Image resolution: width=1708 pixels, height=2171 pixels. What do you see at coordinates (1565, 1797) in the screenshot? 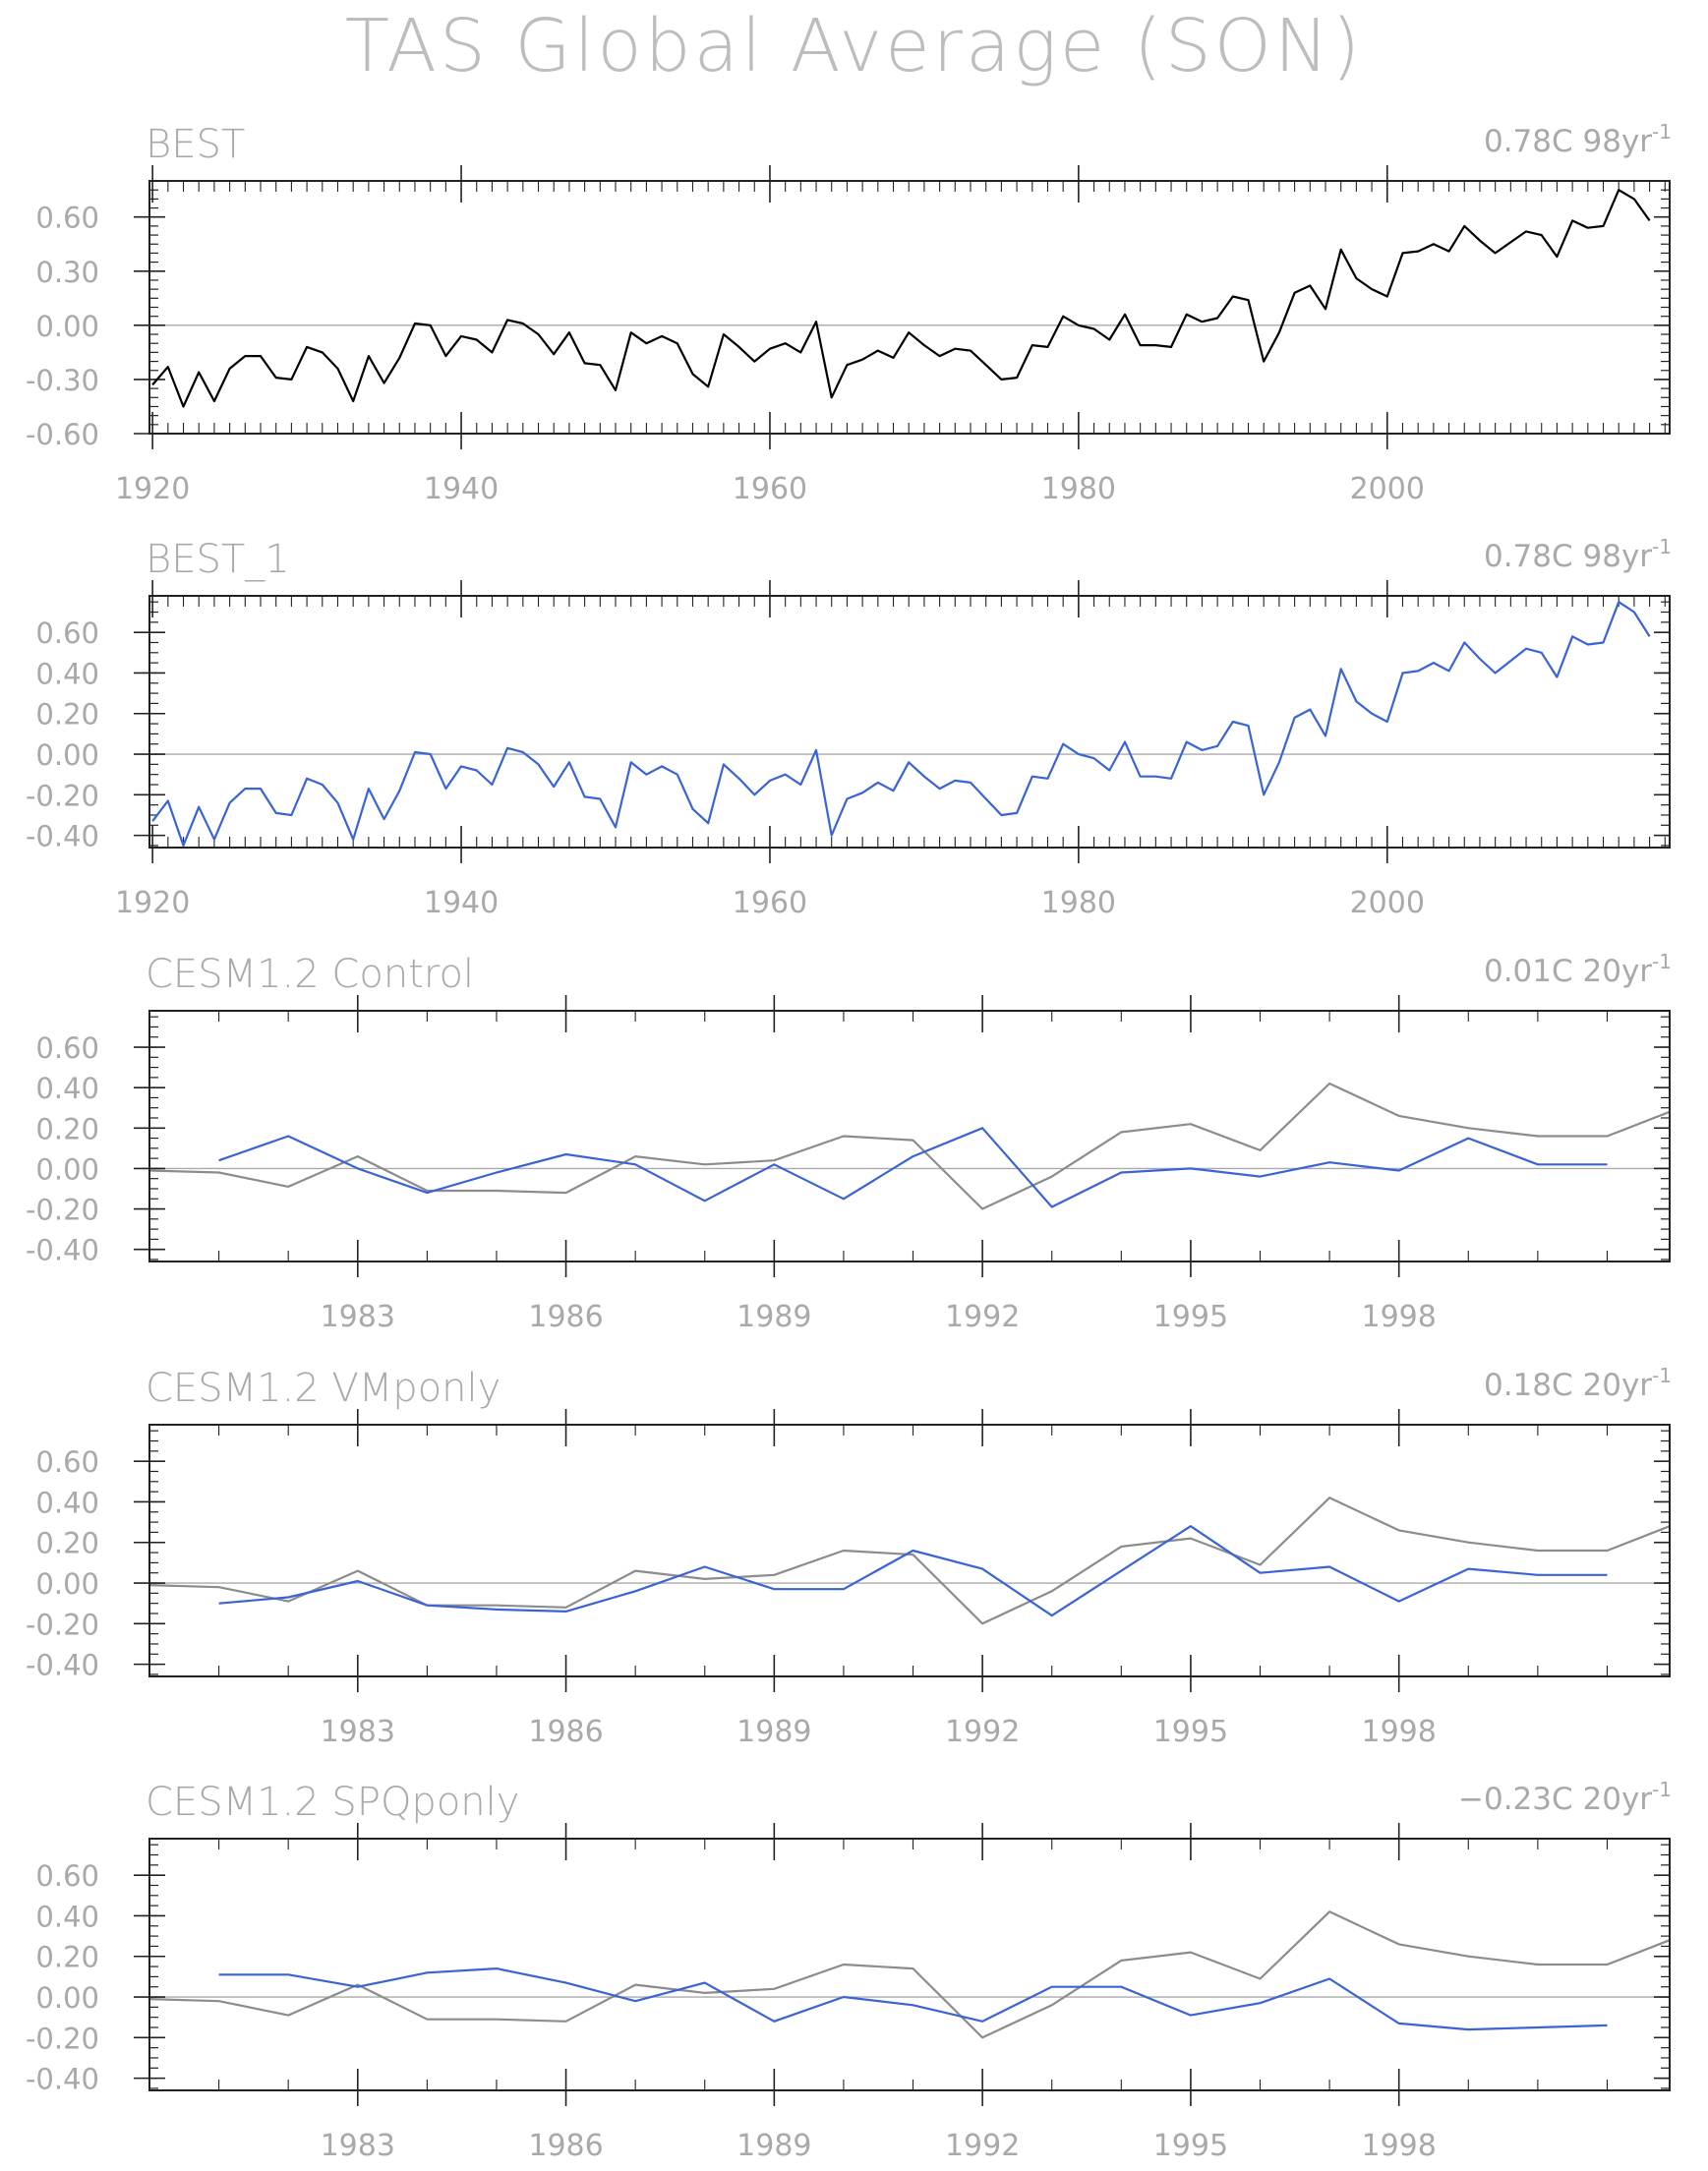
I see `panel-trend: −0.23C 20yr-1` at bounding box center [1565, 1797].